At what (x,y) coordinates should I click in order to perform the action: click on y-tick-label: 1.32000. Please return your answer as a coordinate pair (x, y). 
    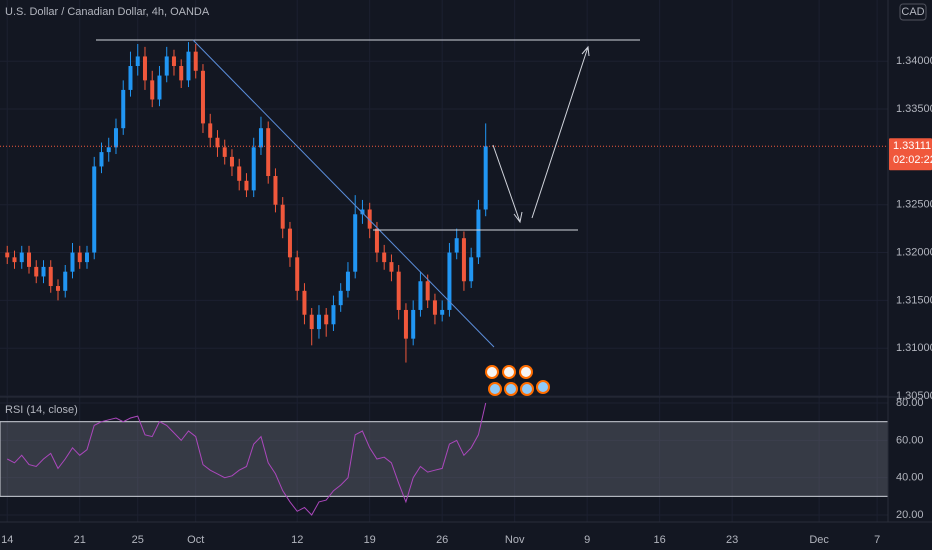
    Looking at the image, I should click on (914, 252).